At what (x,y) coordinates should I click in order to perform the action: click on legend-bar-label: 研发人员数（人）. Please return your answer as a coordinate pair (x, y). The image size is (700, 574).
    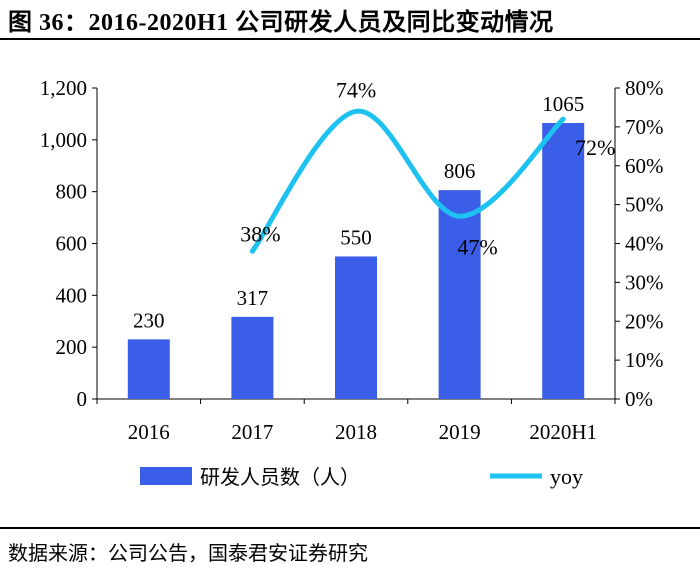
    Looking at the image, I should click on (280, 477).